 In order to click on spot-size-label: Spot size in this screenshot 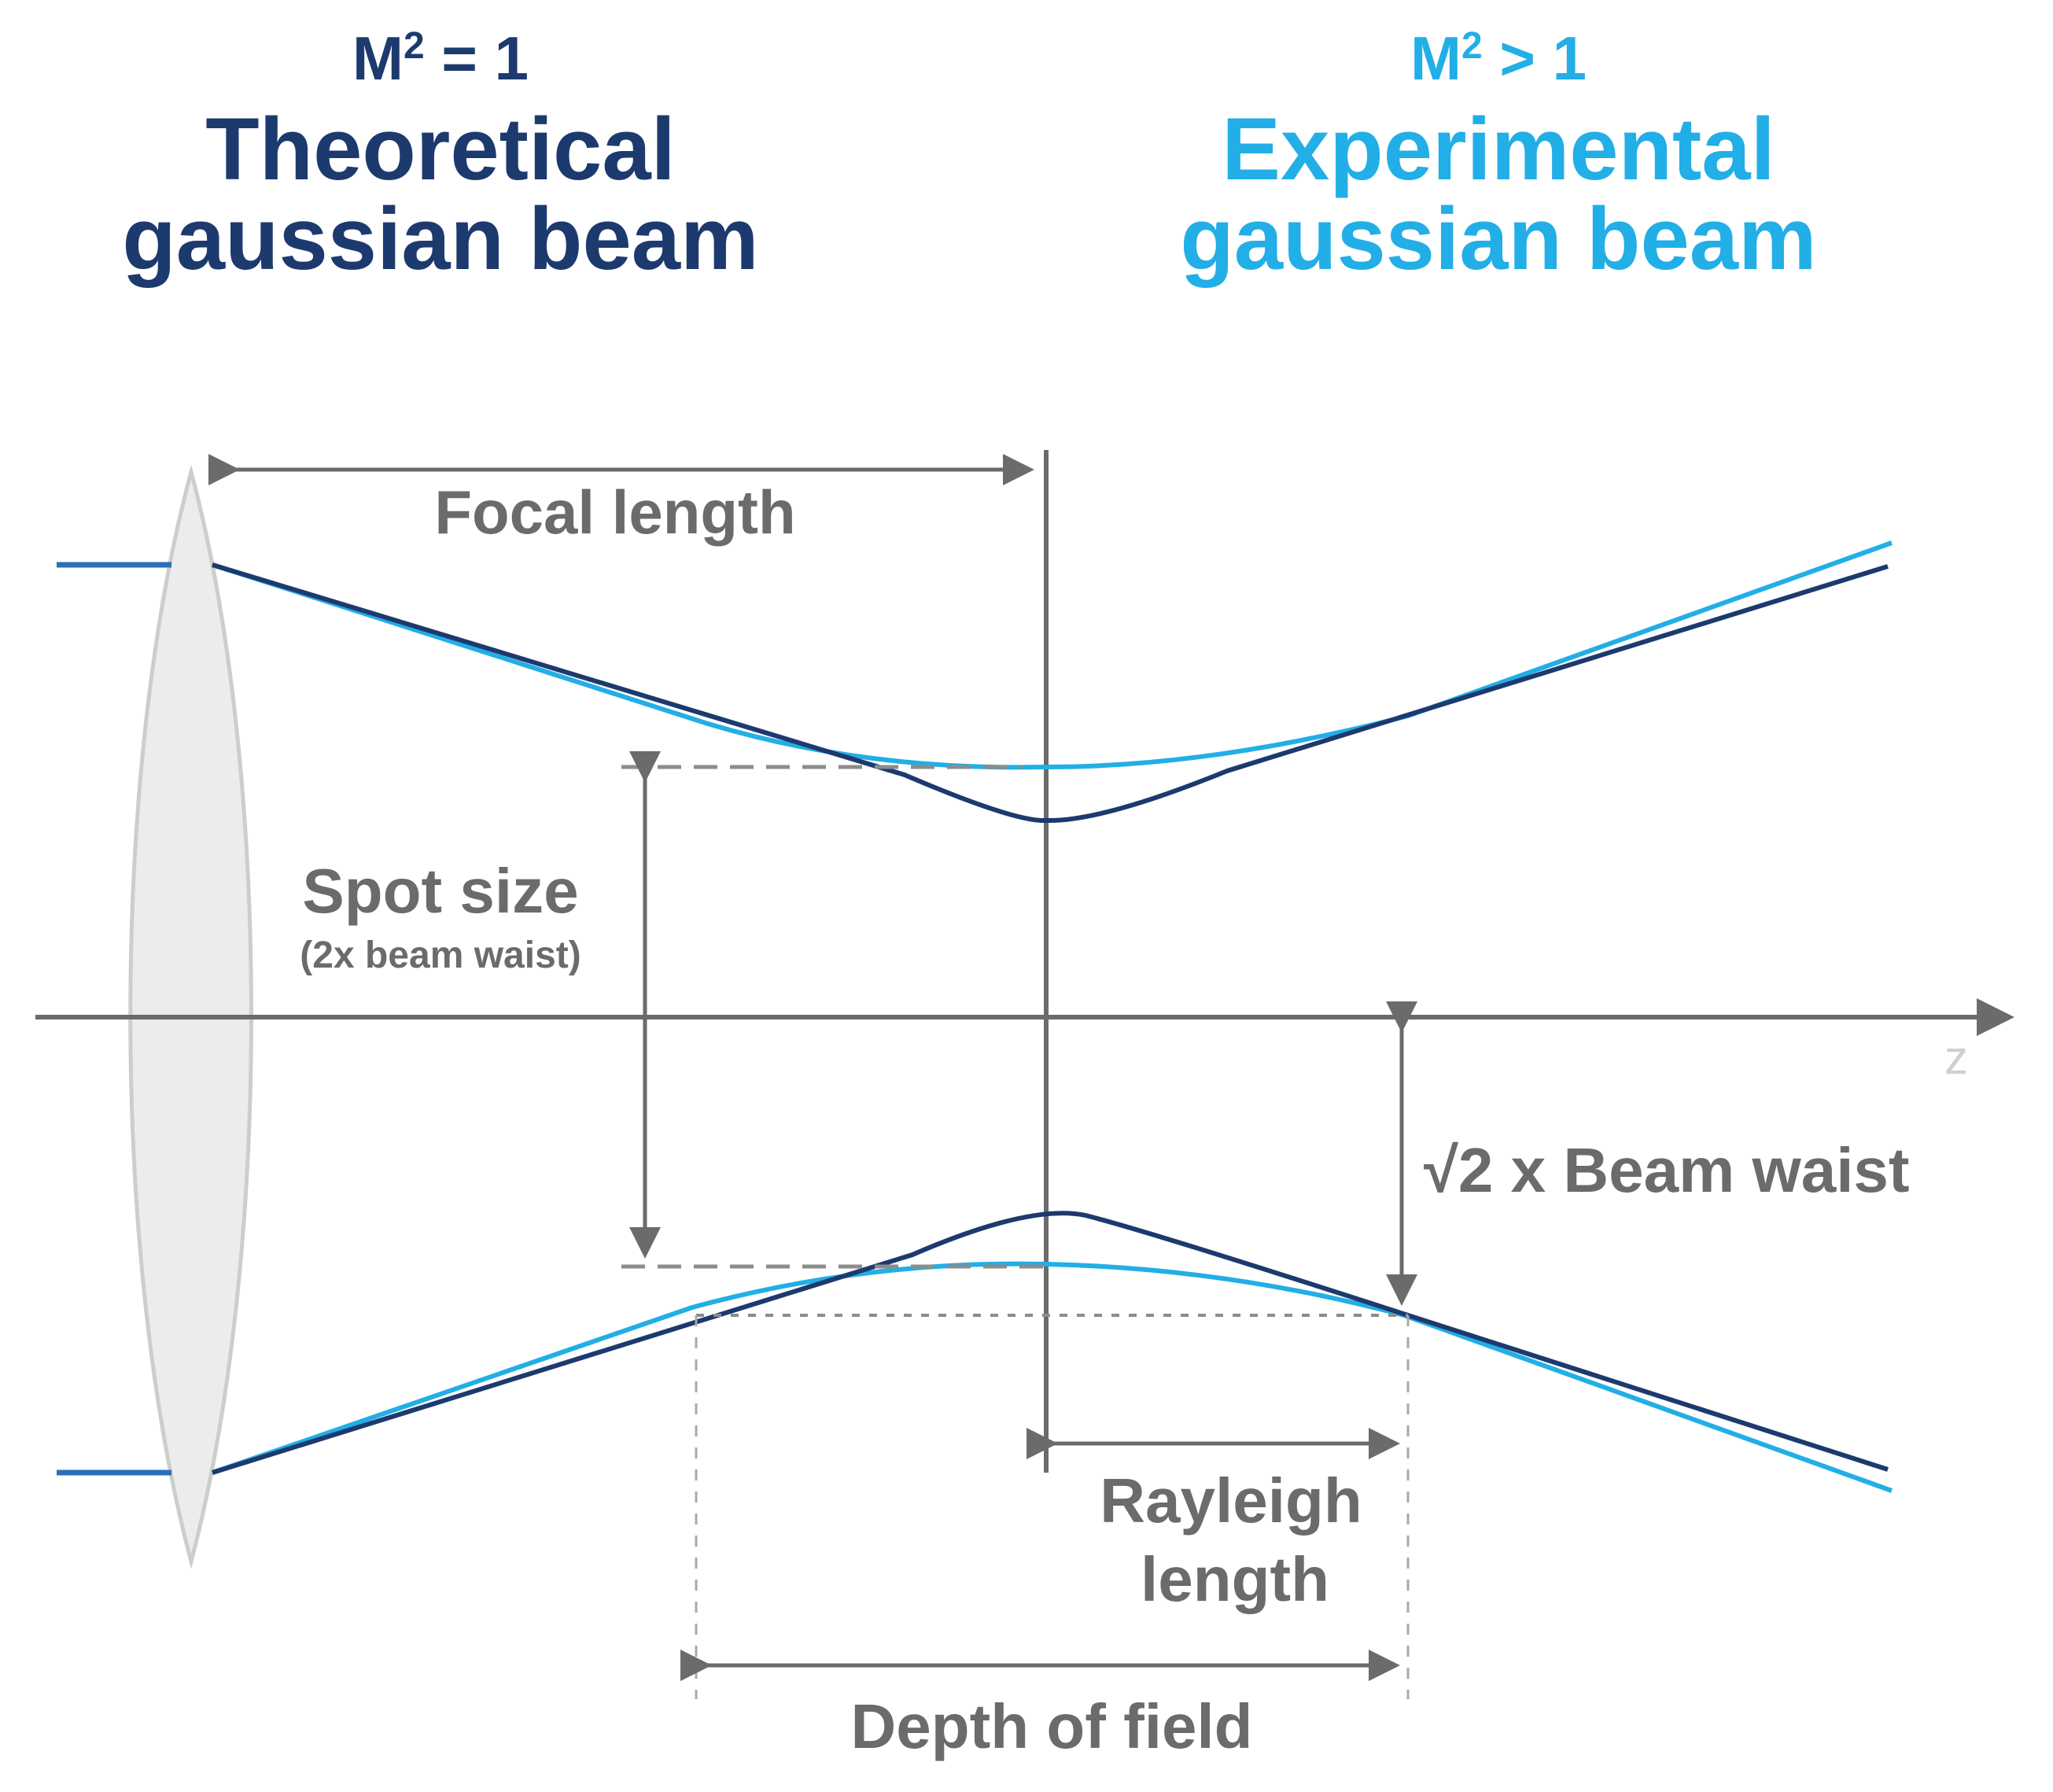, I will do `click(440, 891)`.